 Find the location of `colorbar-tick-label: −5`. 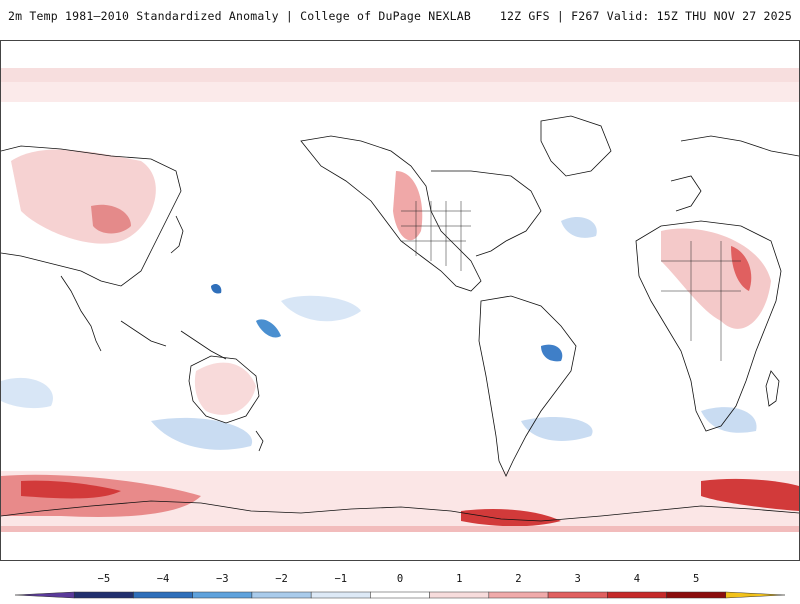

colorbar-tick-label: −5 is located at coordinates (104, 579).